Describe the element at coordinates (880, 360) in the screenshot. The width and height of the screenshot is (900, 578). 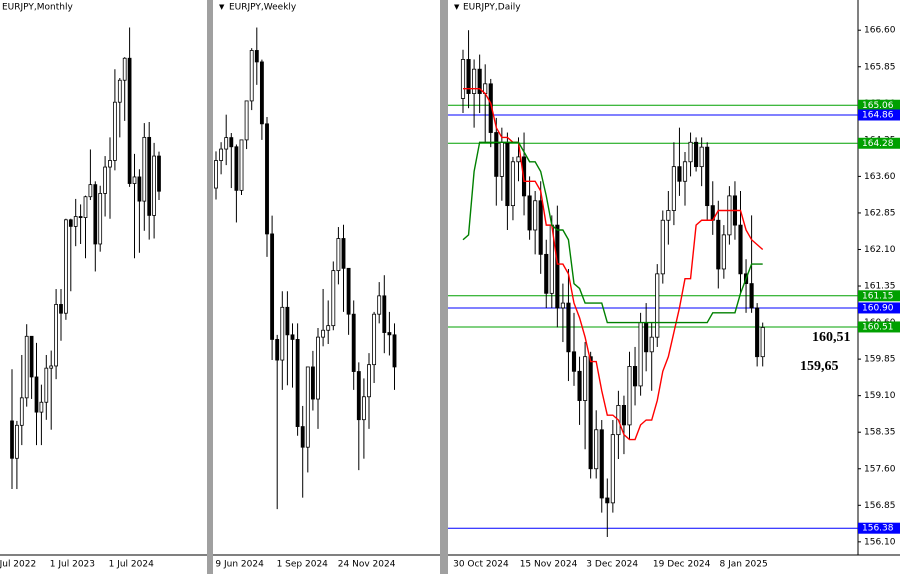
I see `y-tick-label: 159.85` at that location.